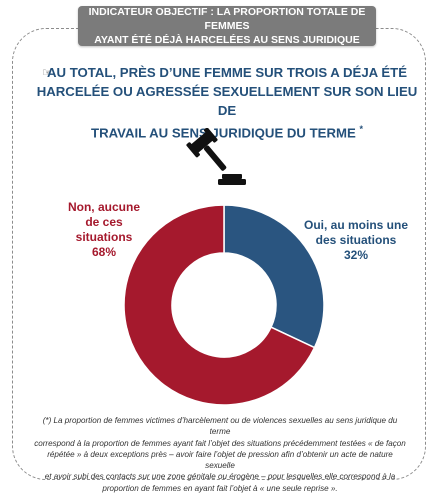  What do you see at coordinates (47, 73) in the screenshot?
I see `pointing-hand-icon: ☞` at bounding box center [47, 73].